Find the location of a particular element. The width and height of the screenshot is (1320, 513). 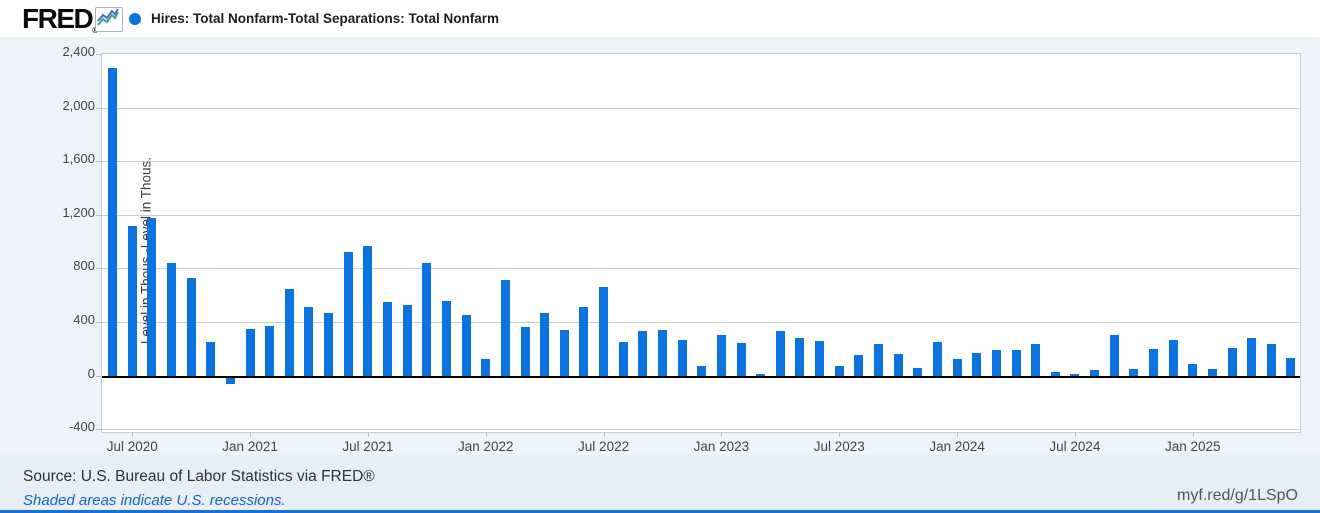

bar-jun-2020 is located at coordinates (113, 222).